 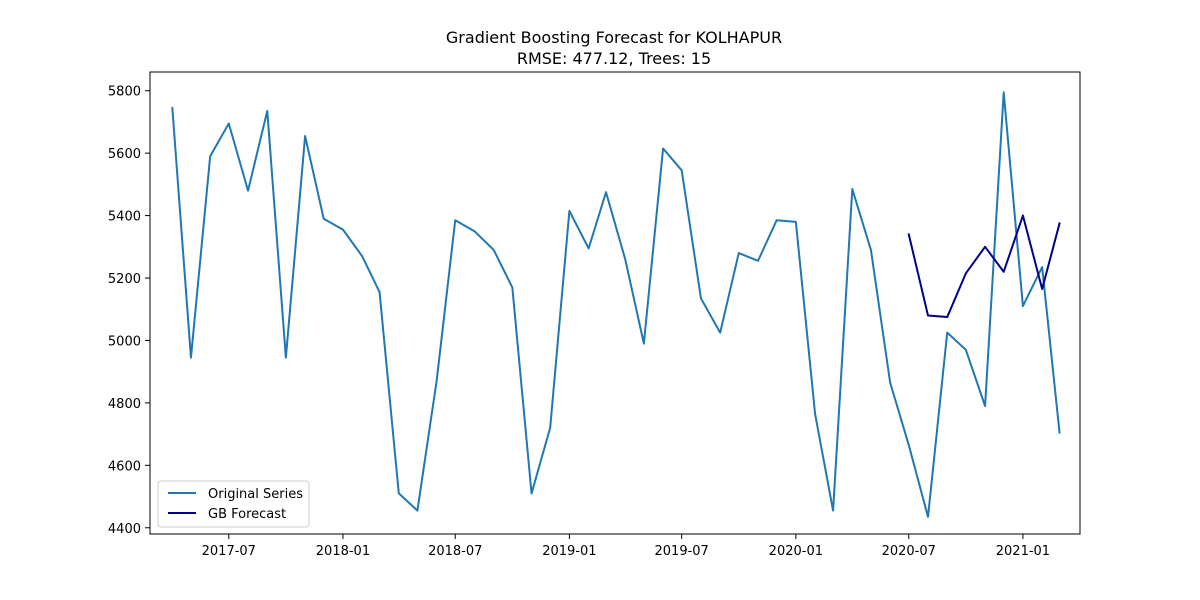 What do you see at coordinates (1023, 551) in the screenshot?
I see `x-tick-label: 2021-01` at bounding box center [1023, 551].